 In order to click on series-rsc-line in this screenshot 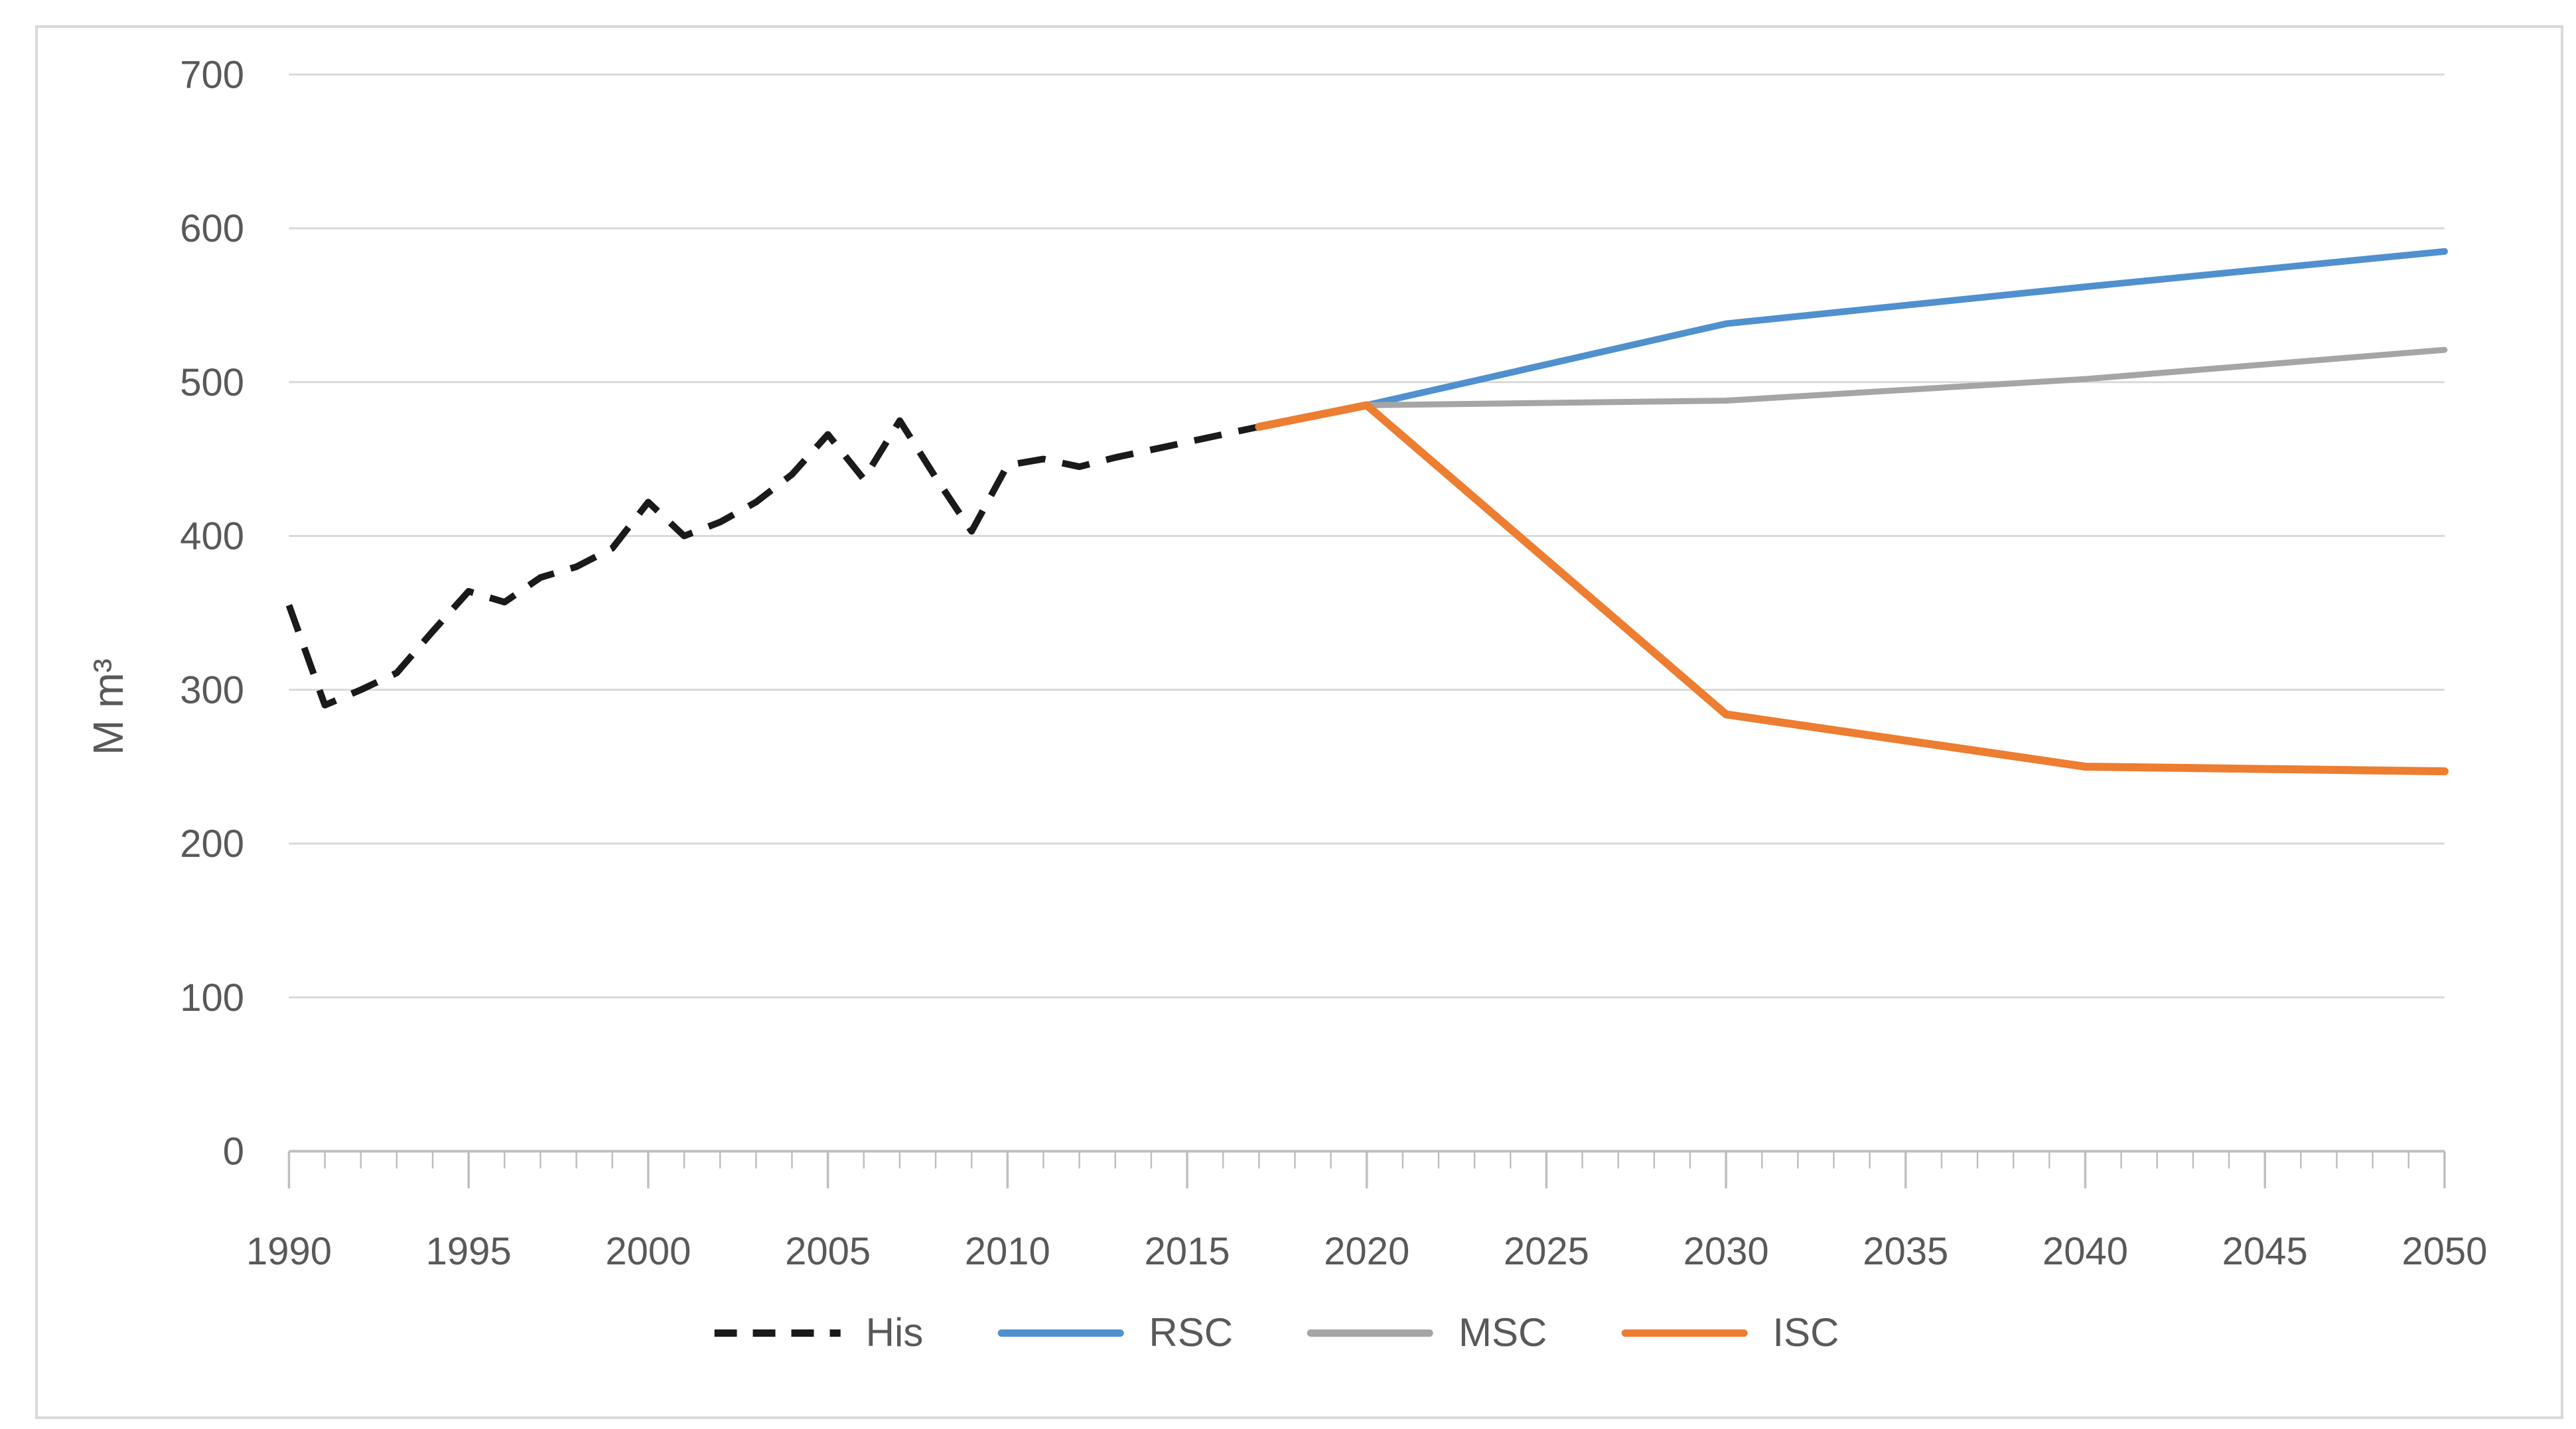, I will do `click(1906, 328)`.